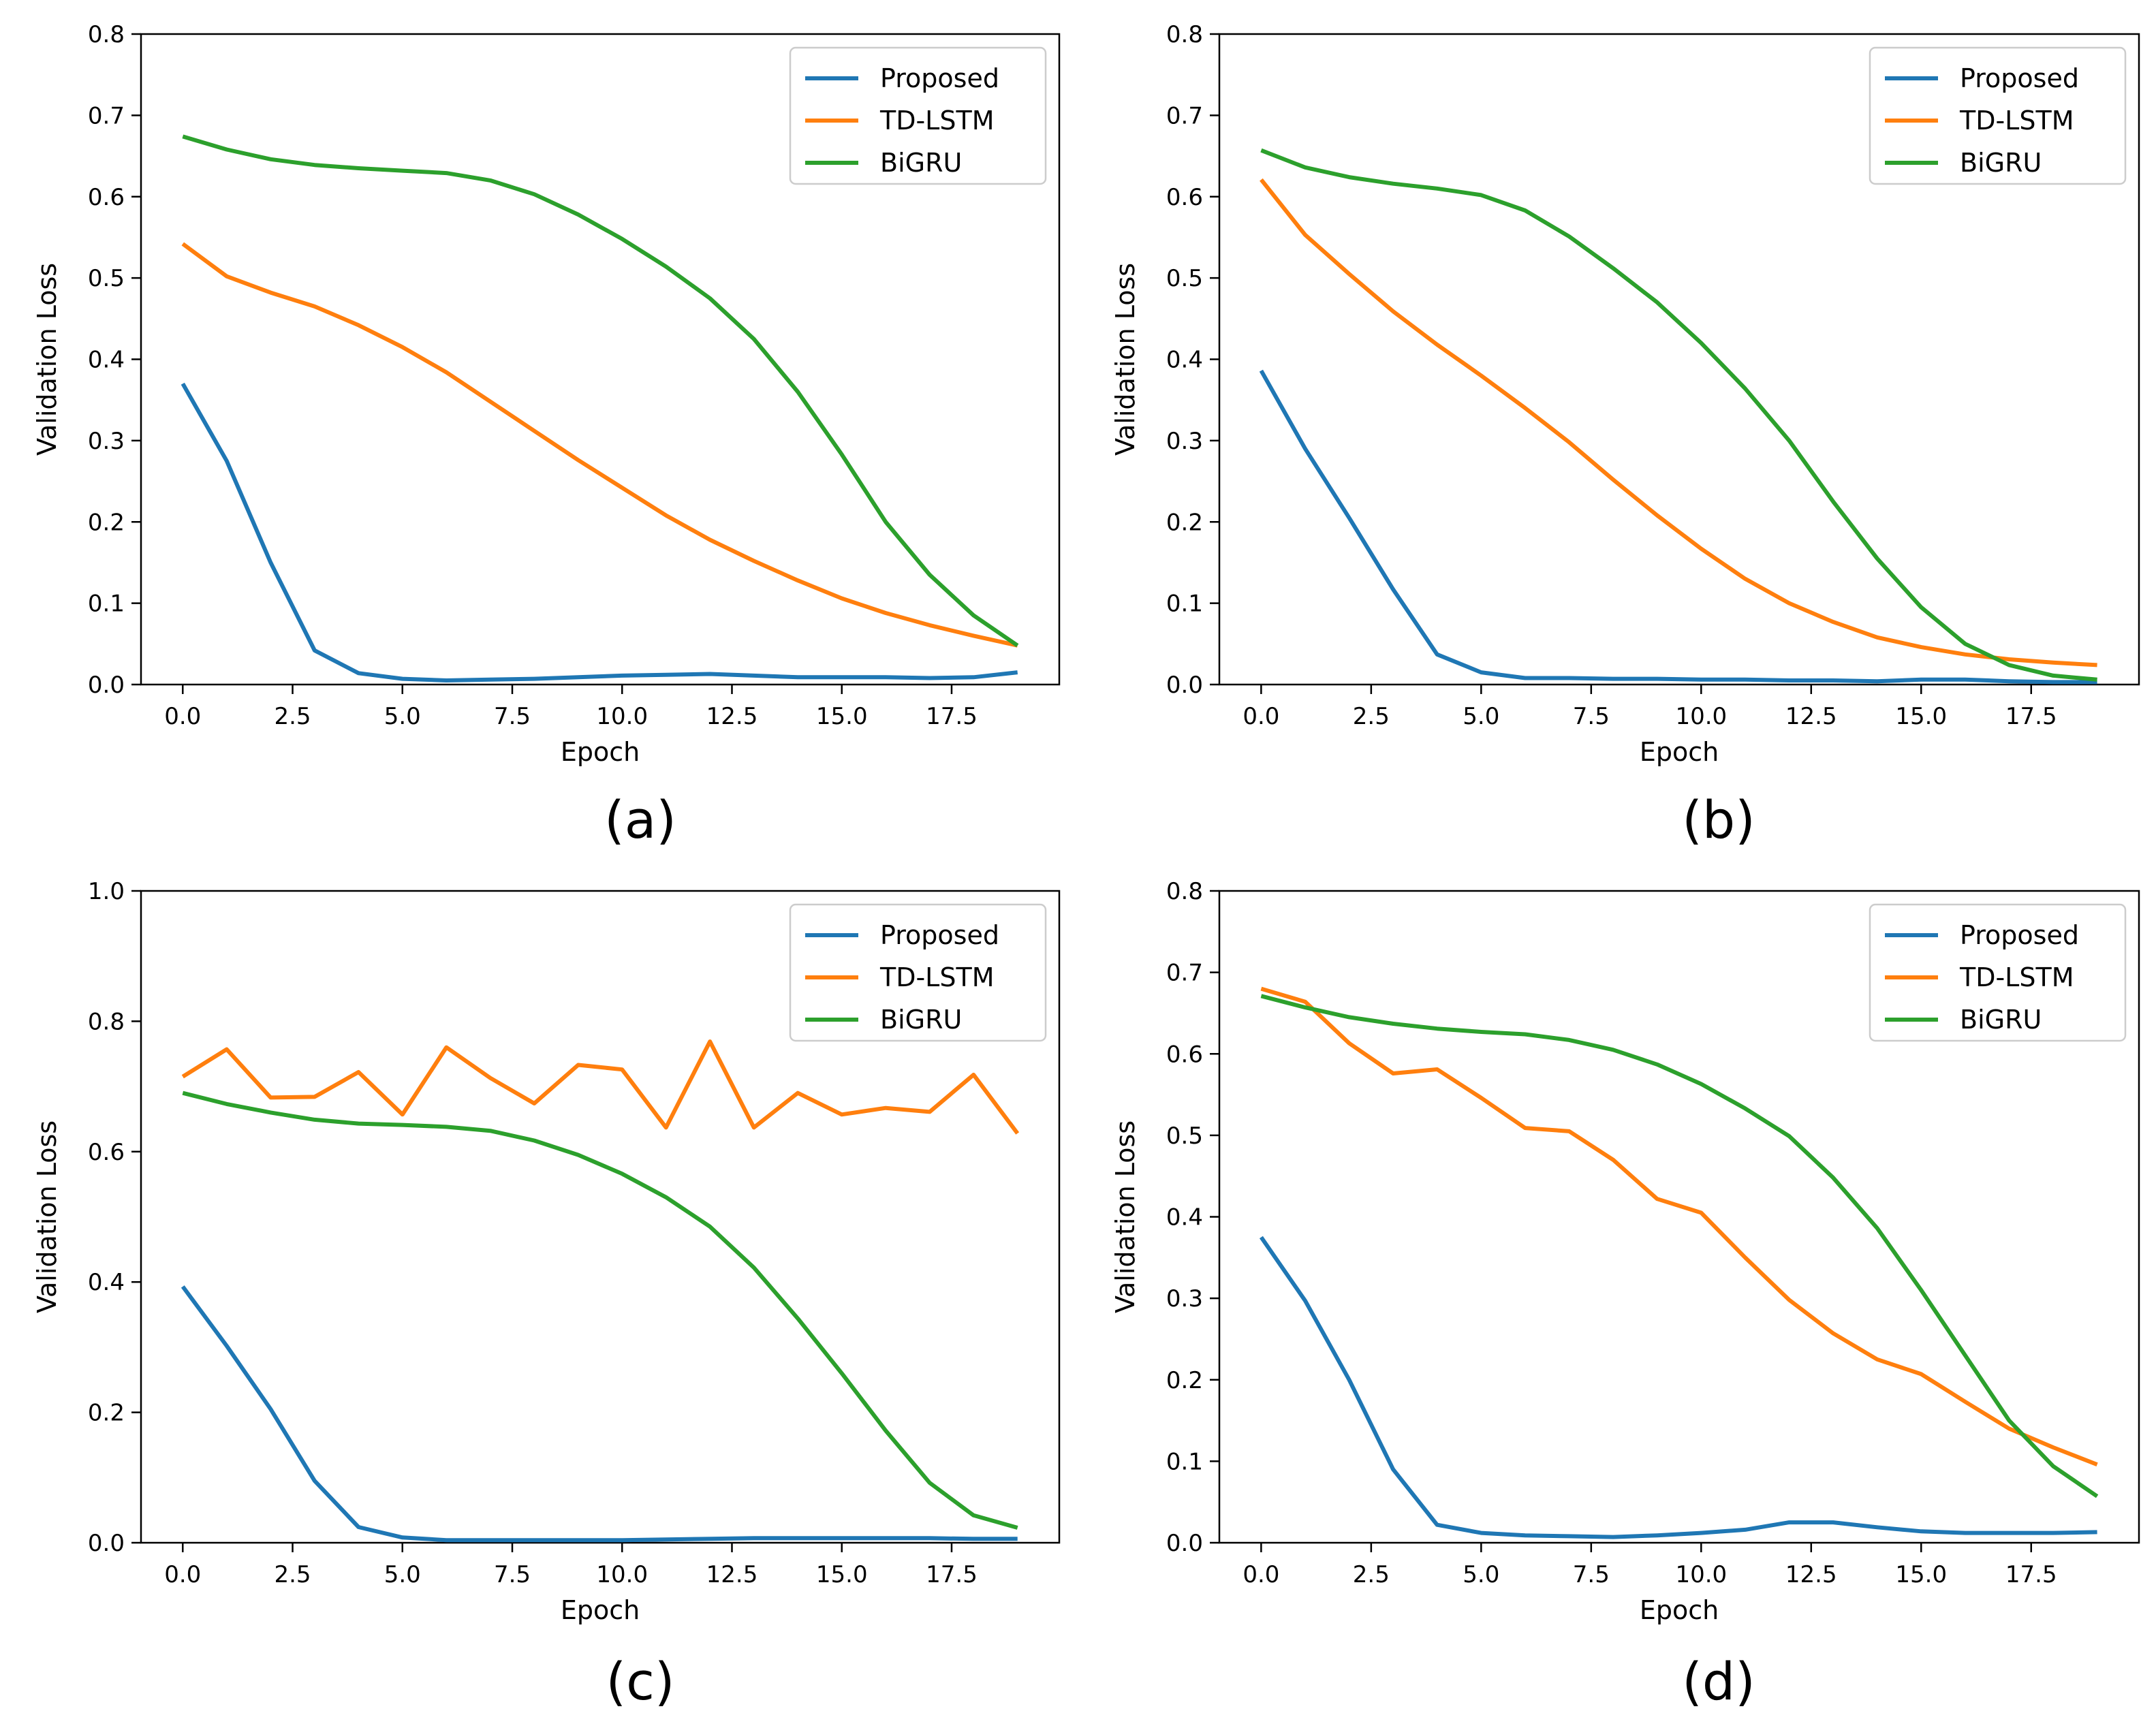 The height and width of the screenshot is (1728, 2156). I want to click on panel-caption: (c), so click(640, 1681).